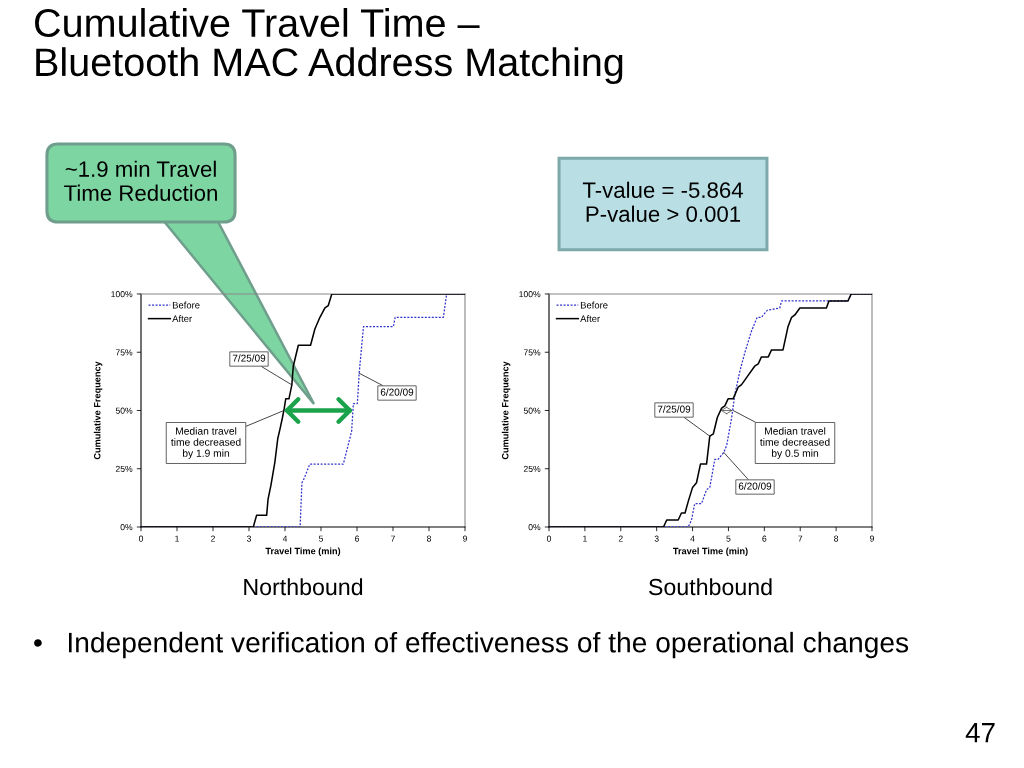 This screenshot has height=768, width=1024. Describe the element at coordinates (140, 180) in the screenshot. I see `text: ~1.9 min Travel Time Reduction` at that location.